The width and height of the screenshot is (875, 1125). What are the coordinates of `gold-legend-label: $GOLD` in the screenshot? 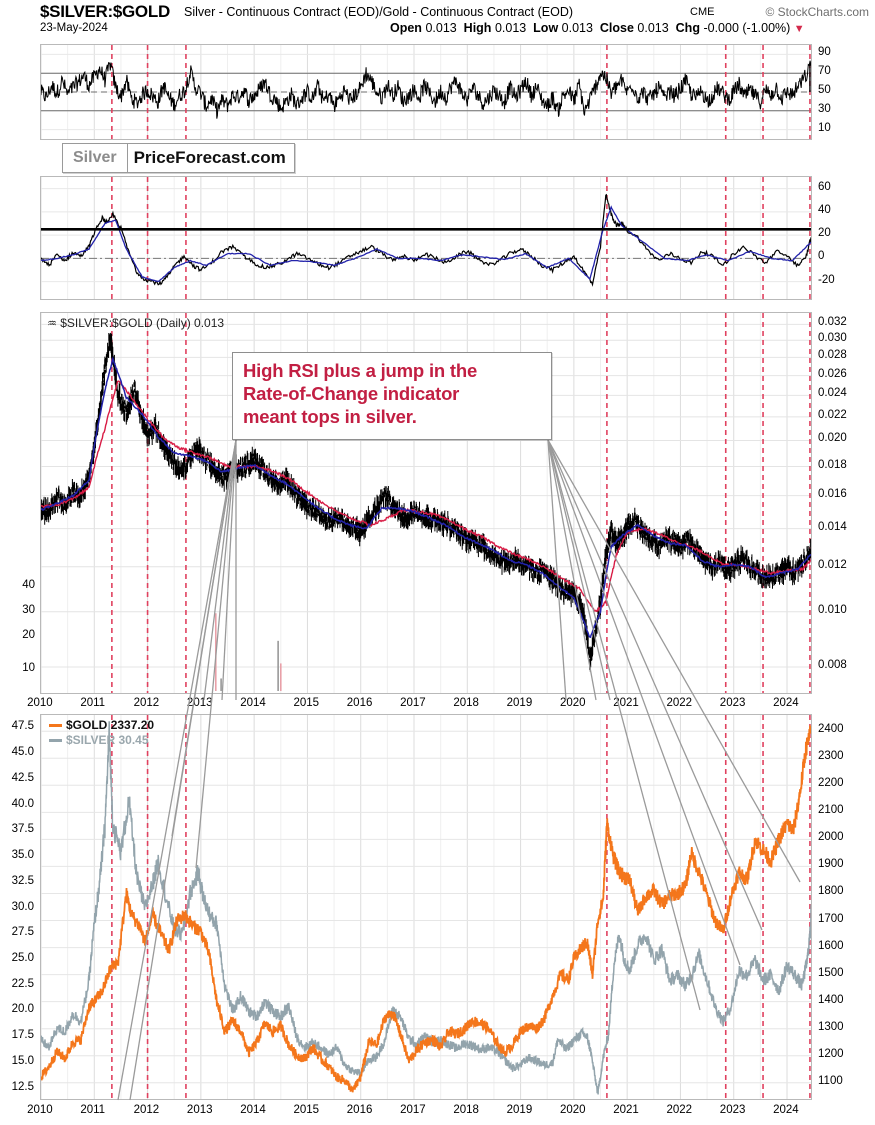 It's located at (87, 725).